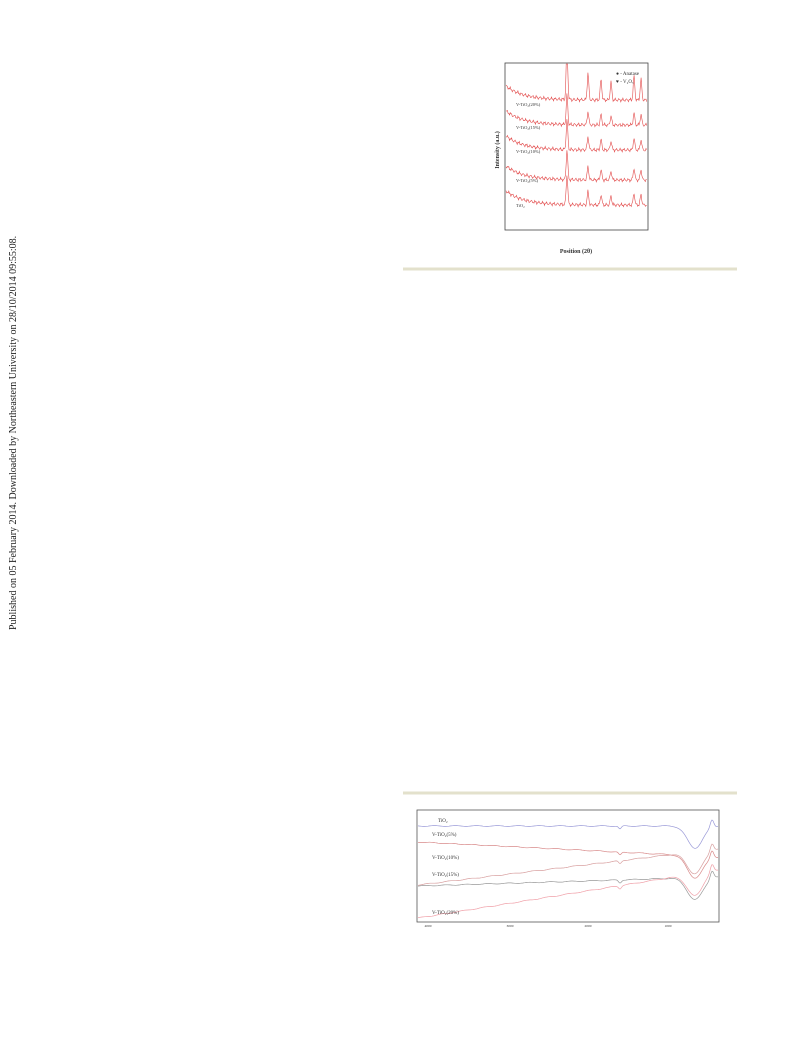  I want to click on xrd-plot, so click(576, 135).